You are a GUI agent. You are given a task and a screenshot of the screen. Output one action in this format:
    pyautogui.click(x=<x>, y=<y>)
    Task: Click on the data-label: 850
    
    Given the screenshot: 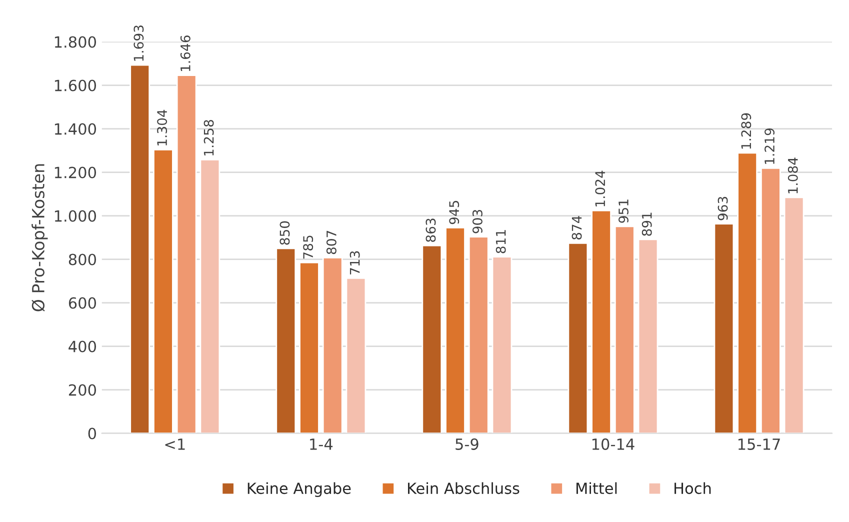 What is the action you would take?
    pyautogui.click(x=285, y=233)
    